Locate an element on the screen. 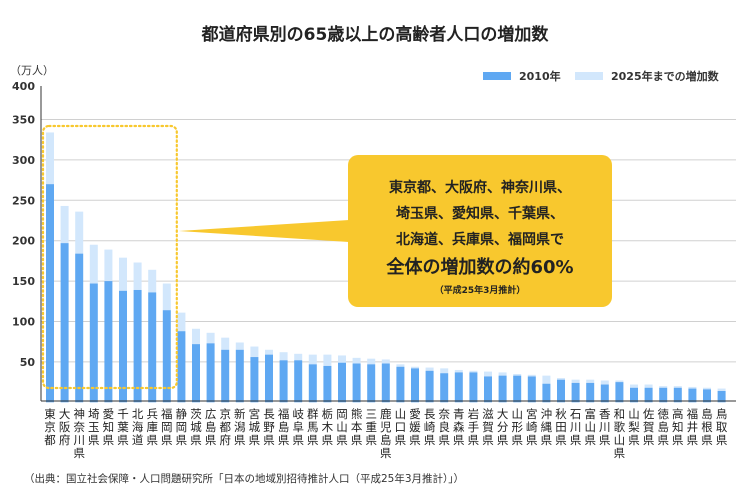  x-tick-label-char: 崎 is located at coordinates (430, 427).